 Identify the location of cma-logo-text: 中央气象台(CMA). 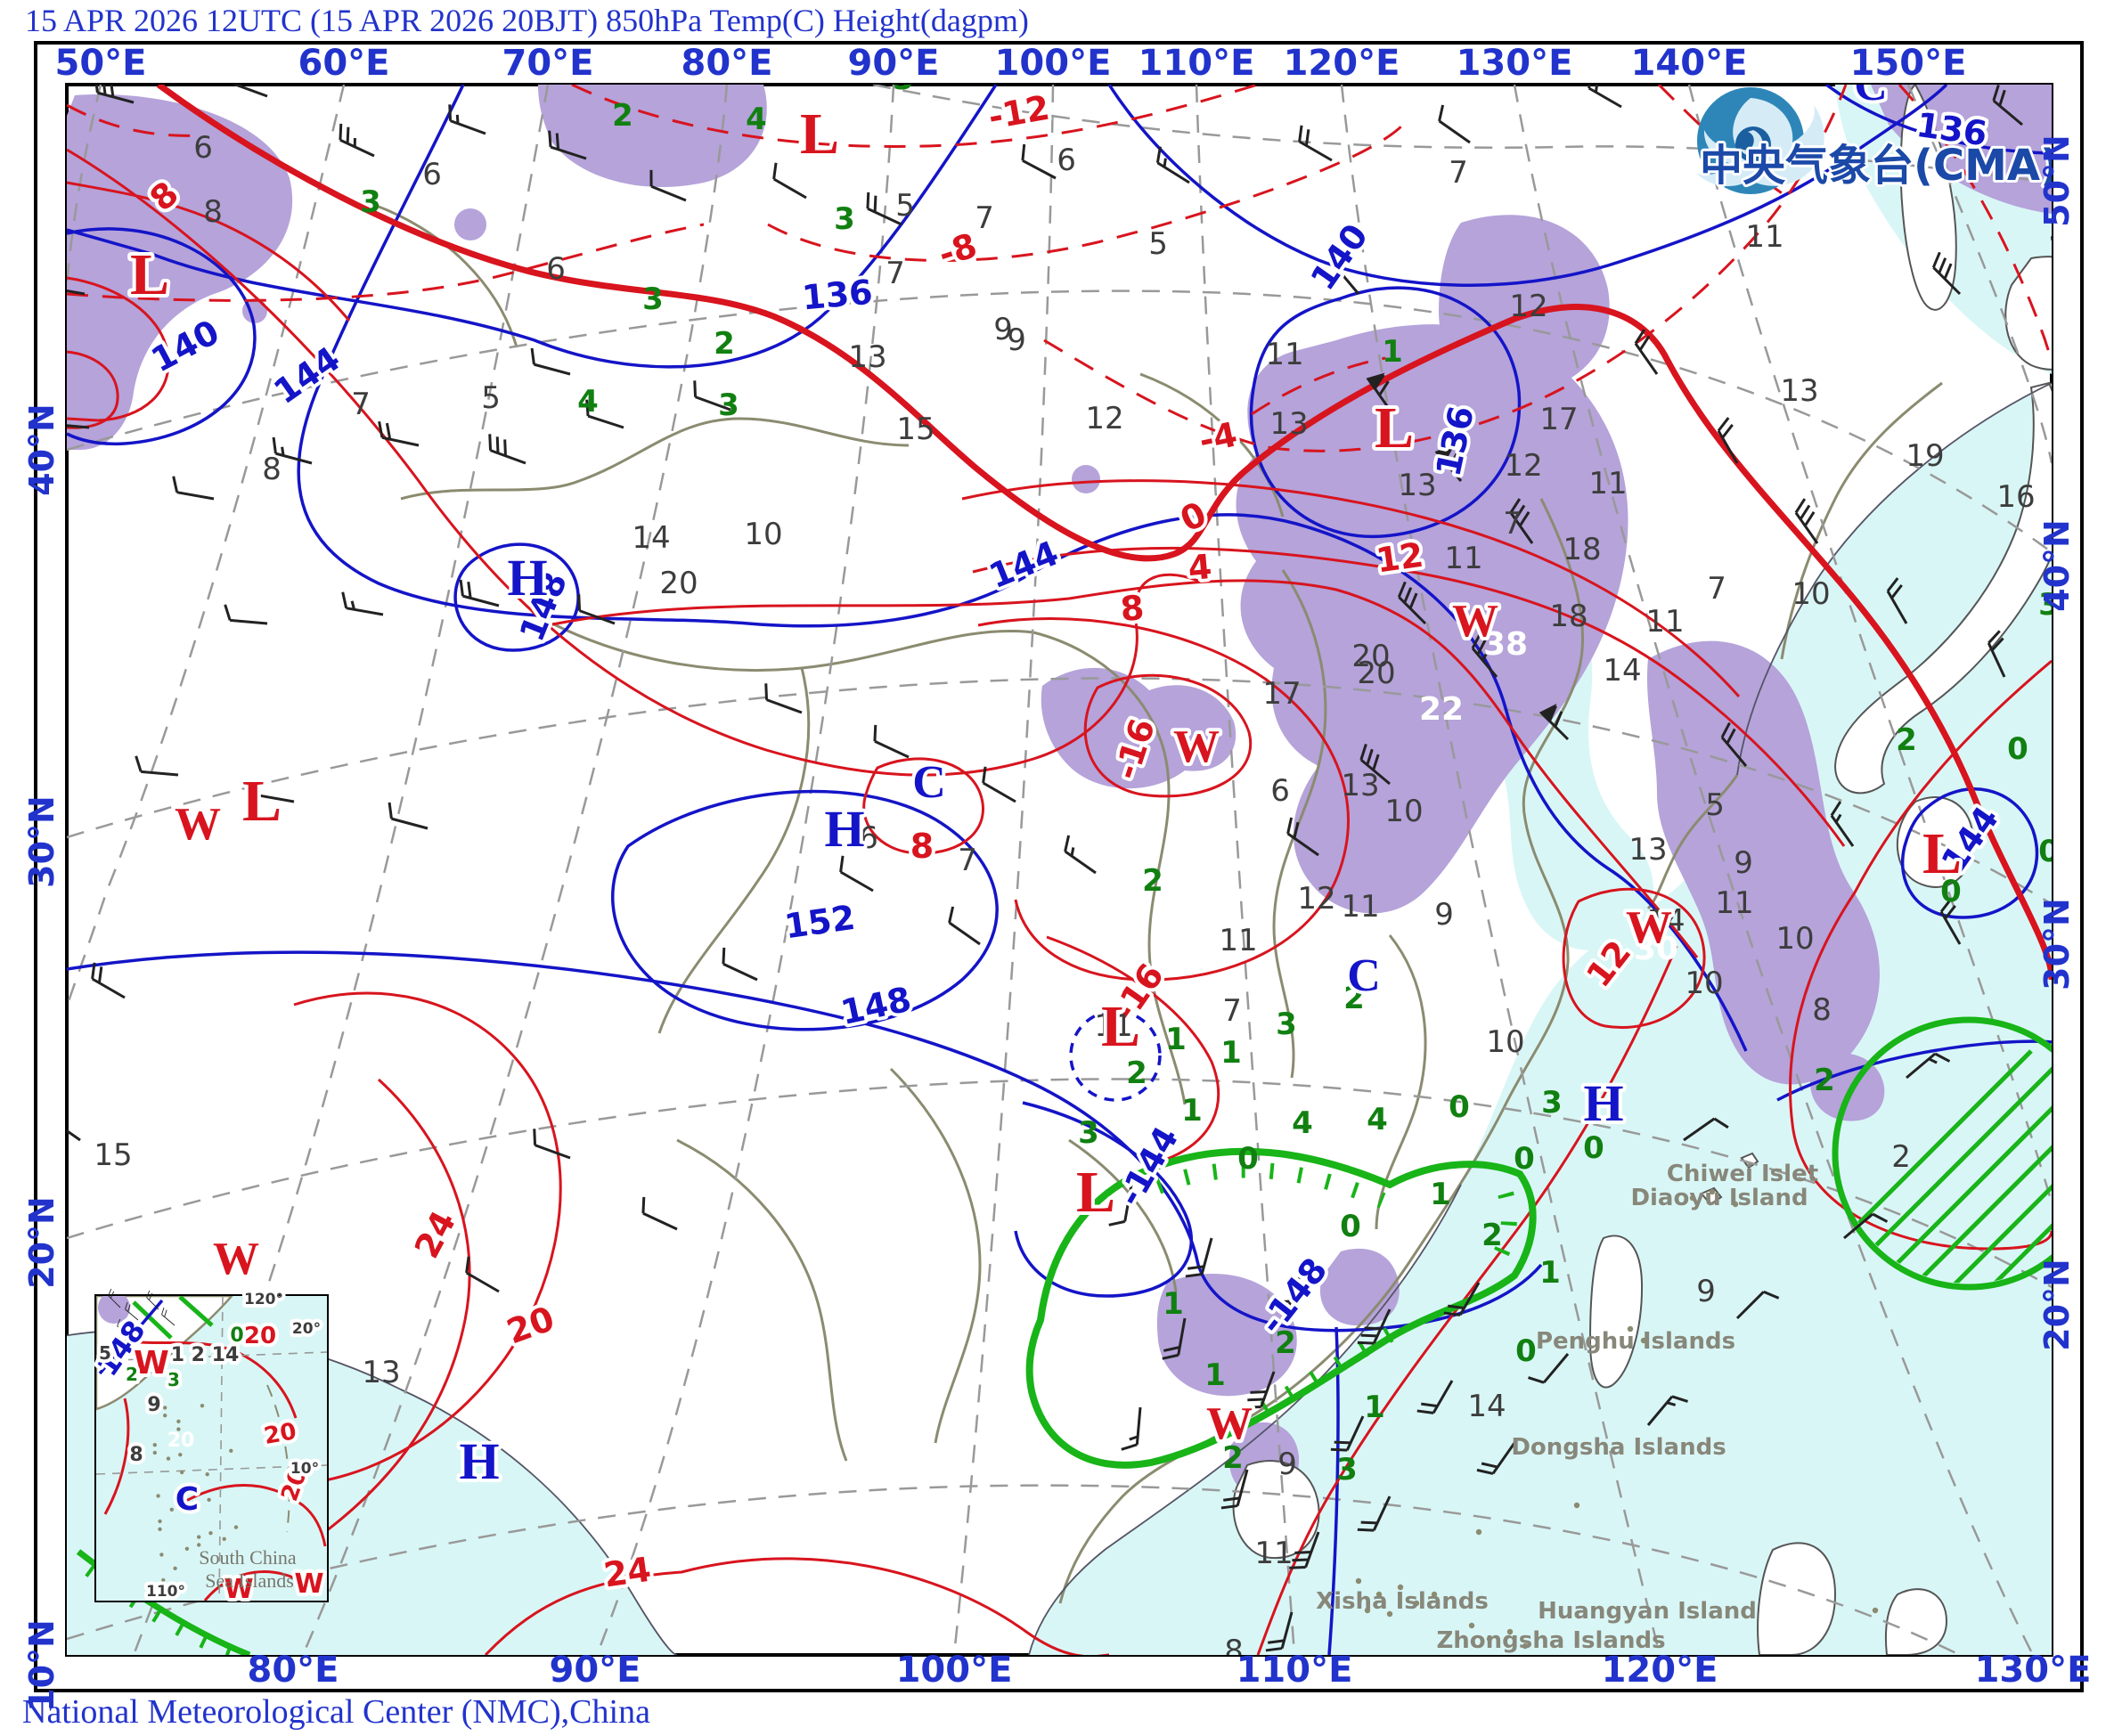
(1880, 166).